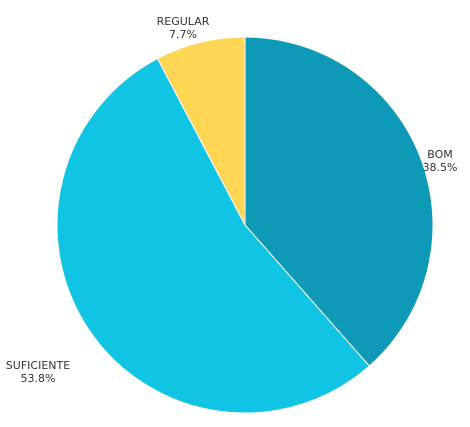  I want to click on slice-label-regular: REGULAR, so click(183, 21).